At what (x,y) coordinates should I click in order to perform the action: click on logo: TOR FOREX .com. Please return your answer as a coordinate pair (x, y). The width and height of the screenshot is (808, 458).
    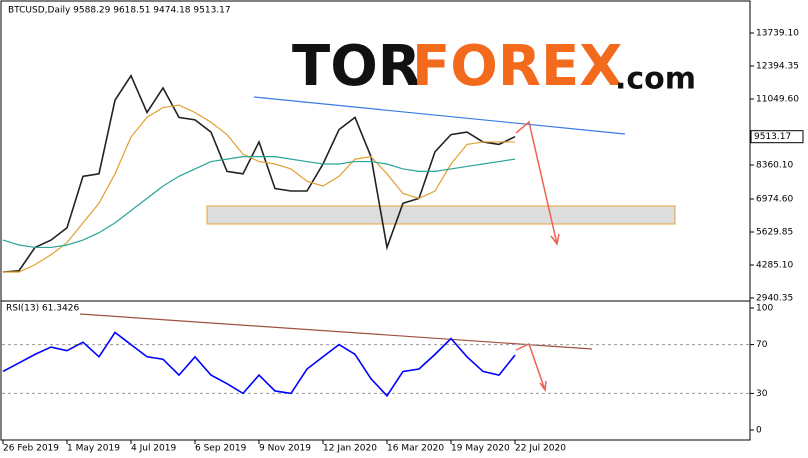
    Looking at the image, I should click on (494, 66).